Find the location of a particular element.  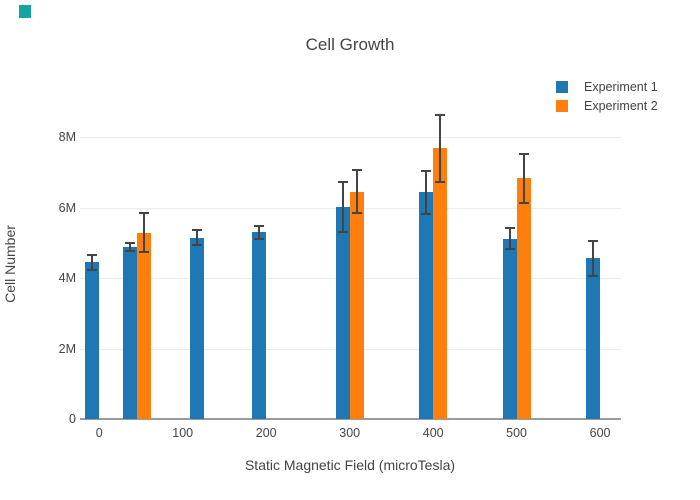

x-tick-label: 300 is located at coordinates (350, 433).